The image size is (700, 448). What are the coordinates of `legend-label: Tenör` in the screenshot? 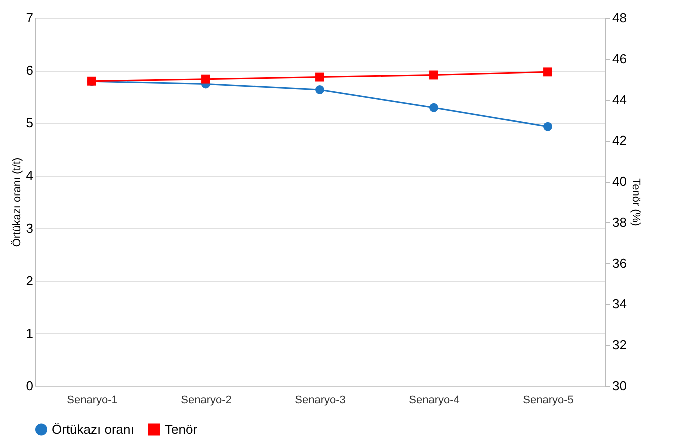 It's located at (181, 429).